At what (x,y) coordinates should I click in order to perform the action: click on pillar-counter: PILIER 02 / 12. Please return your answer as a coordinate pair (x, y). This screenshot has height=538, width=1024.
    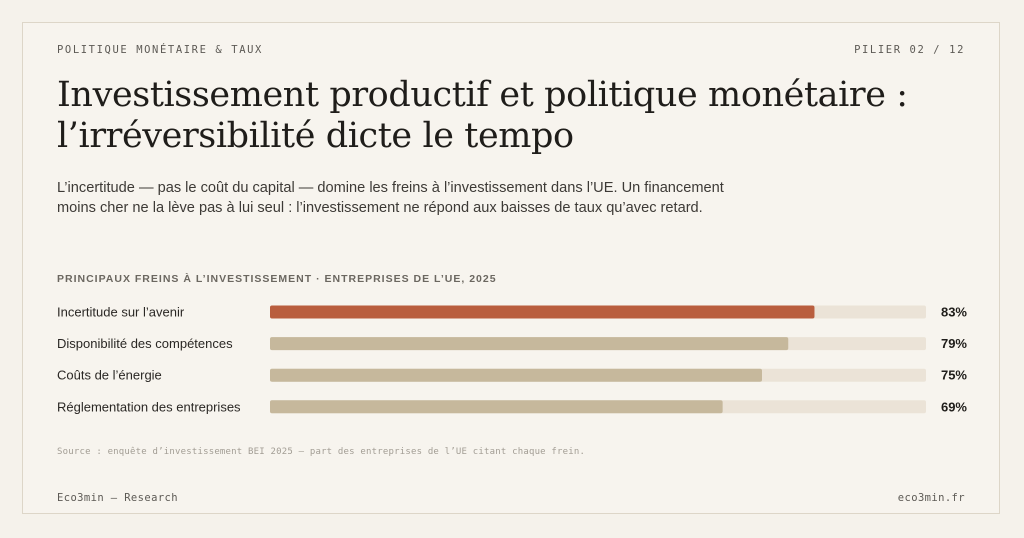
    Looking at the image, I should click on (909, 50).